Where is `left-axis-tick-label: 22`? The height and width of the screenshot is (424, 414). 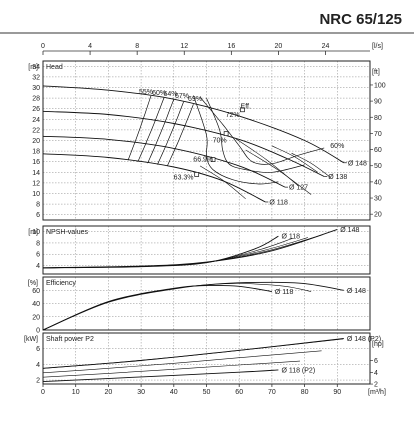 left-axis-tick-label: 22 is located at coordinates (36, 130).